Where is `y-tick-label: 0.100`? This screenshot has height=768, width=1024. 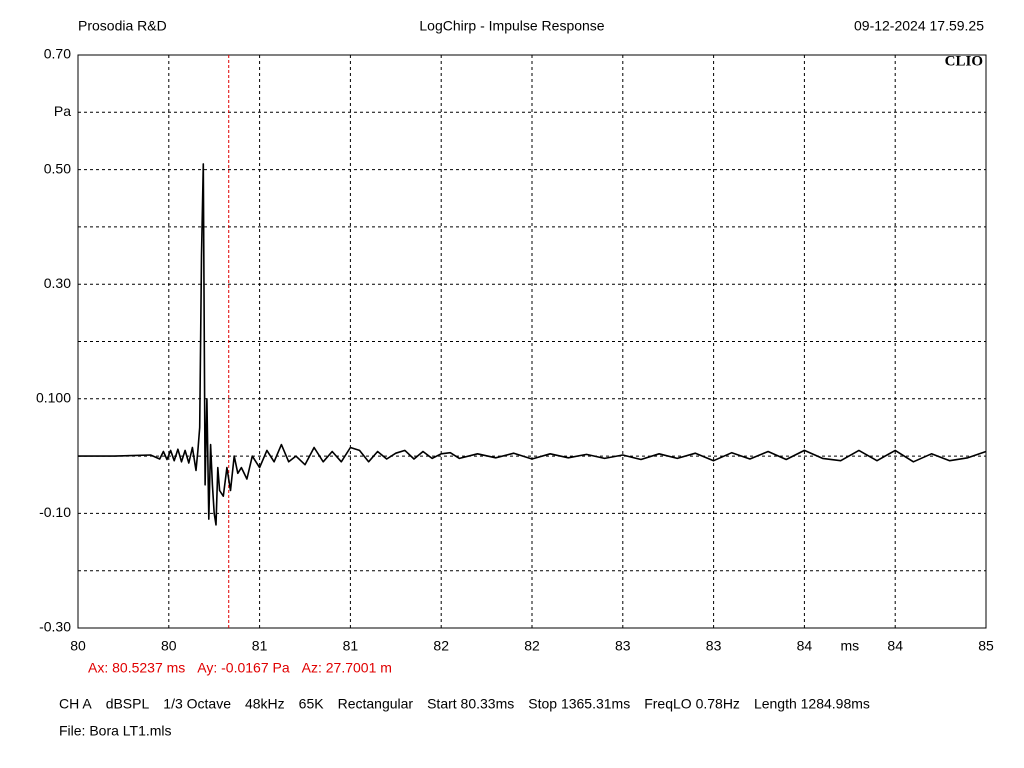
y-tick-label: 0.100 is located at coordinates (53, 398).